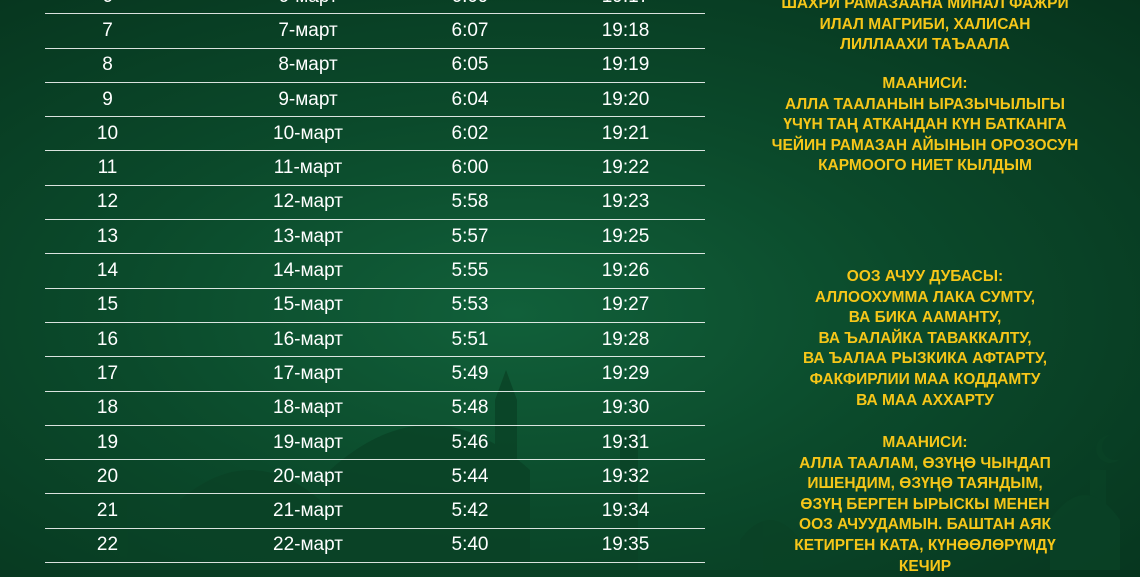 The image size is (1140, 577). I want to click on text-line: ВА ЪАЛАЙКА ТАВАККАЛТУ,, so click(925, 338).